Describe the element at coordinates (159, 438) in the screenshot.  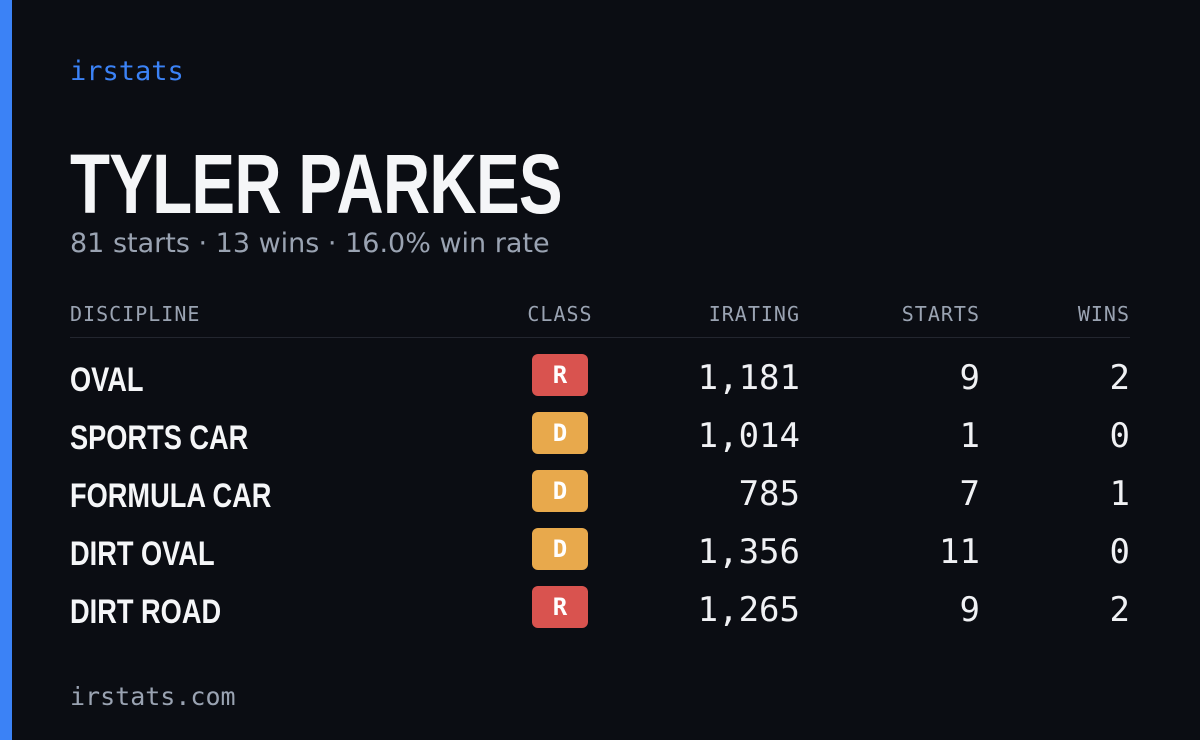
I see `discipline: SPORTS CAR` at that location.